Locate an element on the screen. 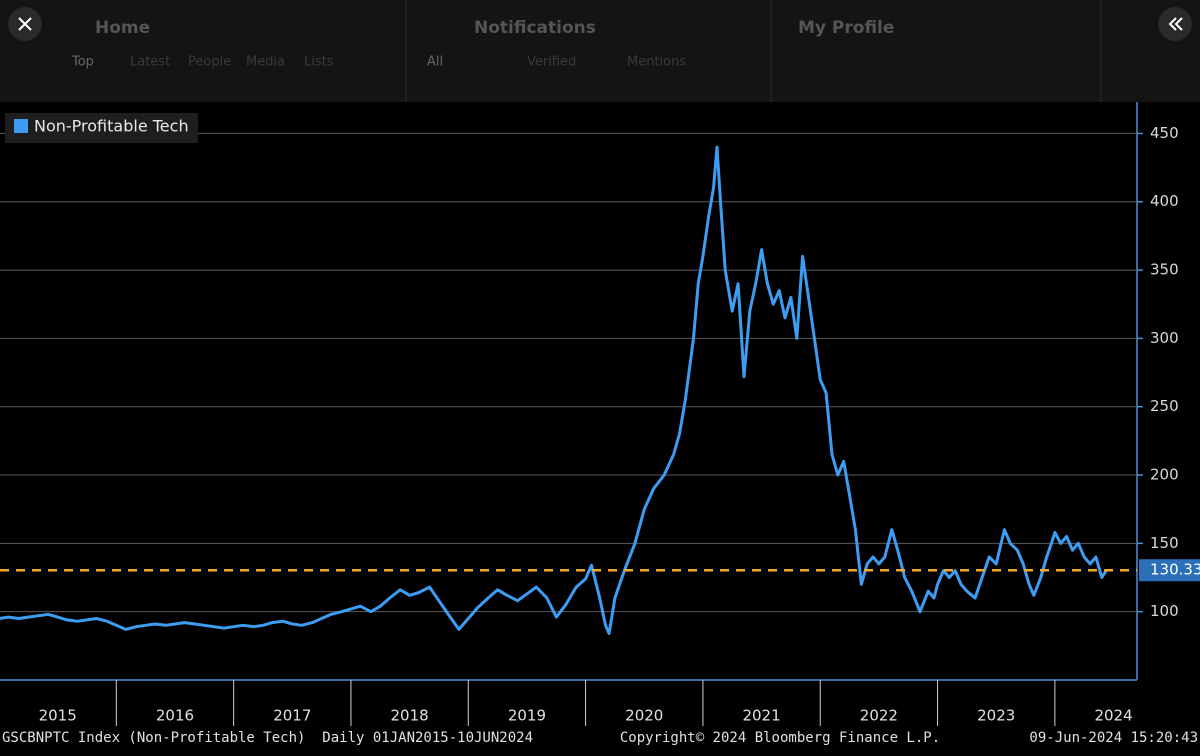 The image size is (1200, 756). x-tick-label: 2017 is located at coordinates (292, 716).